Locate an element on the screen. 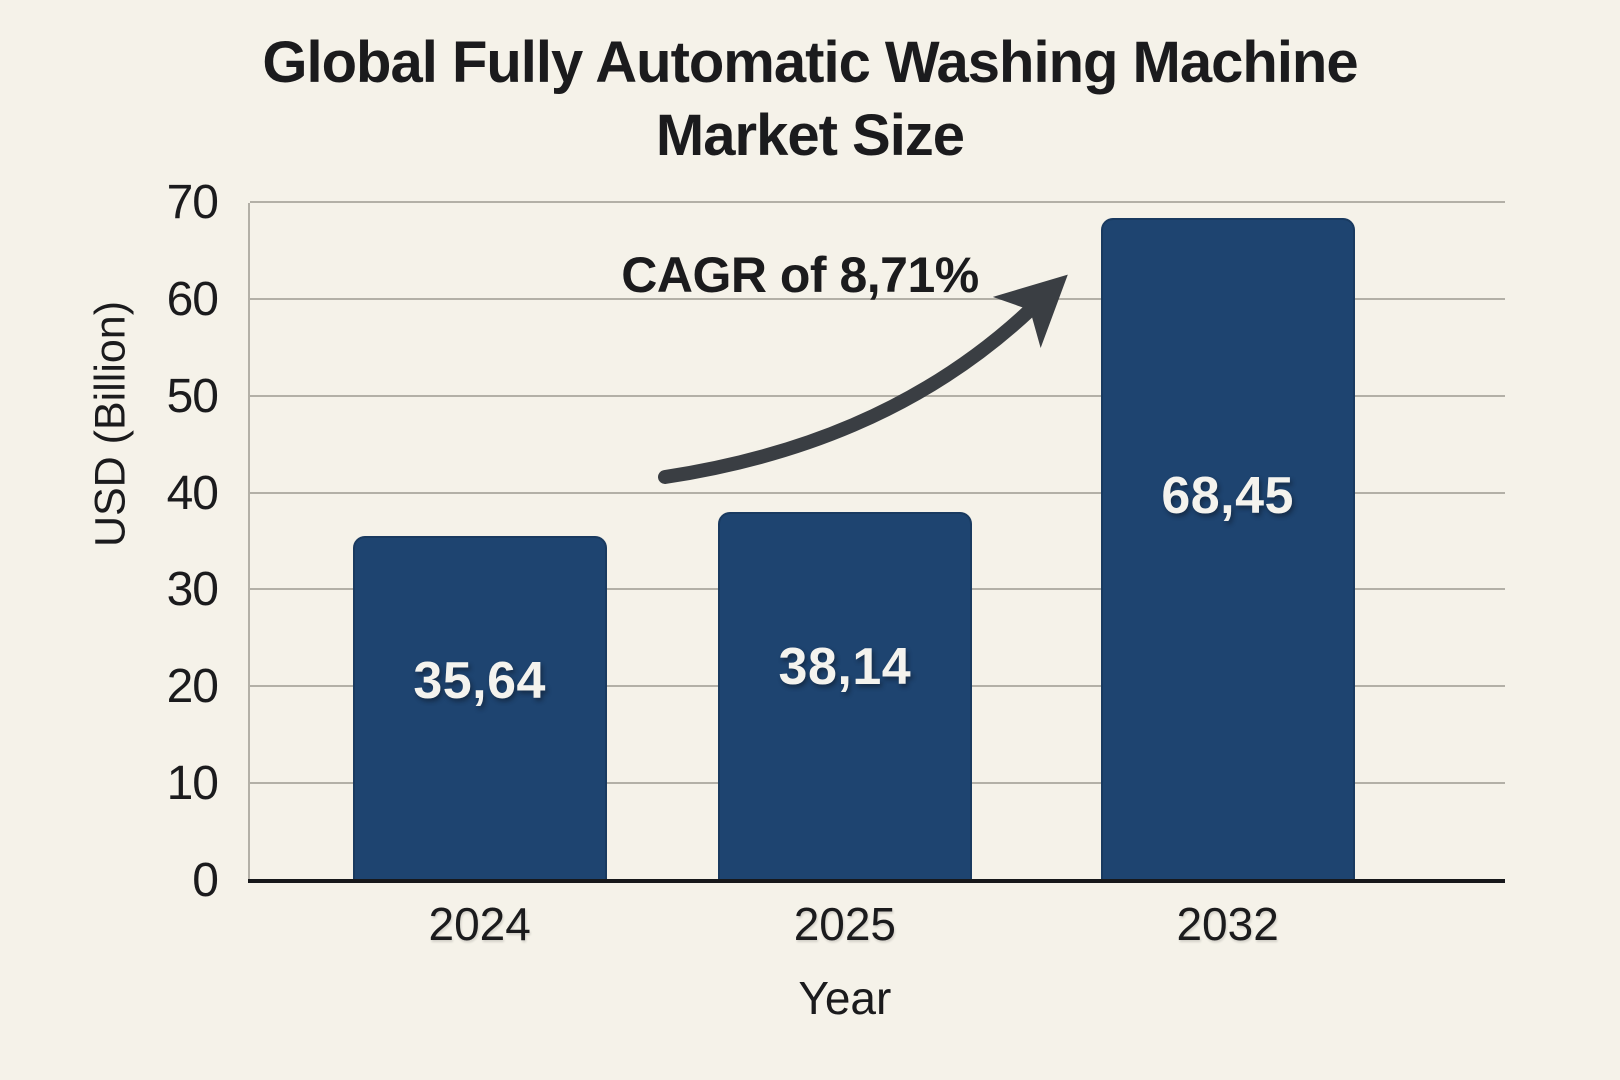 The image size is (1620, 1080). bar-2032: 68,45 is located at coordinates (1227, 549).